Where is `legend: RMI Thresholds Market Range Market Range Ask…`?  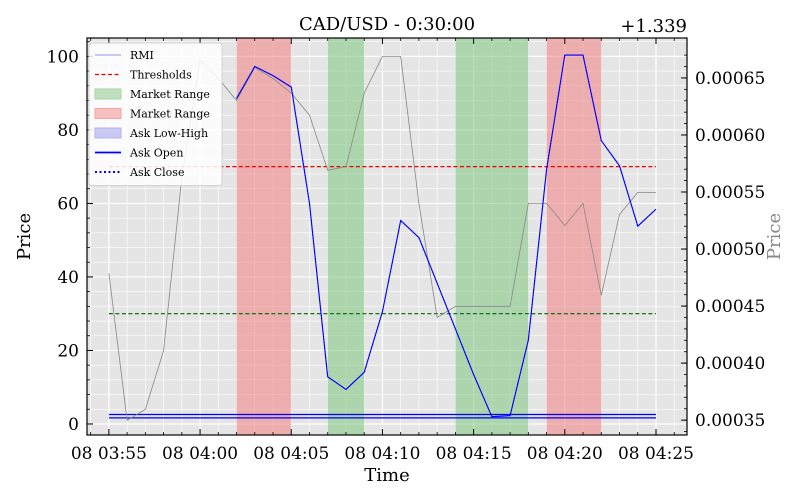 legend: RMI Thresholds Market Range Market Range Ask… is located at coordinates (155, 114).